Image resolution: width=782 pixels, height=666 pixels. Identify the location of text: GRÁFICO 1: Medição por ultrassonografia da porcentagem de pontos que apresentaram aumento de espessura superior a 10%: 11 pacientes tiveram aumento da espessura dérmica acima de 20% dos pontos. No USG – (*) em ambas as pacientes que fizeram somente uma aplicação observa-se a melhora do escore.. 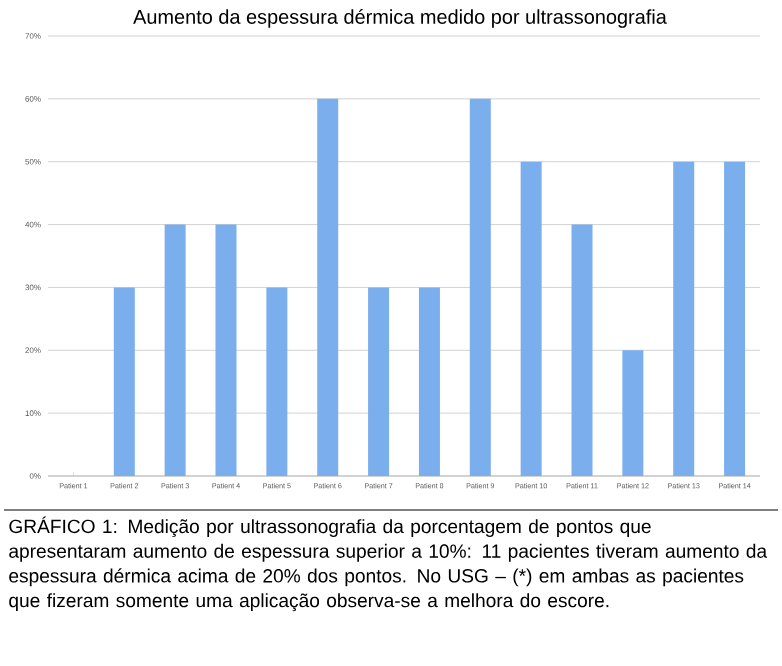
(388, 564).